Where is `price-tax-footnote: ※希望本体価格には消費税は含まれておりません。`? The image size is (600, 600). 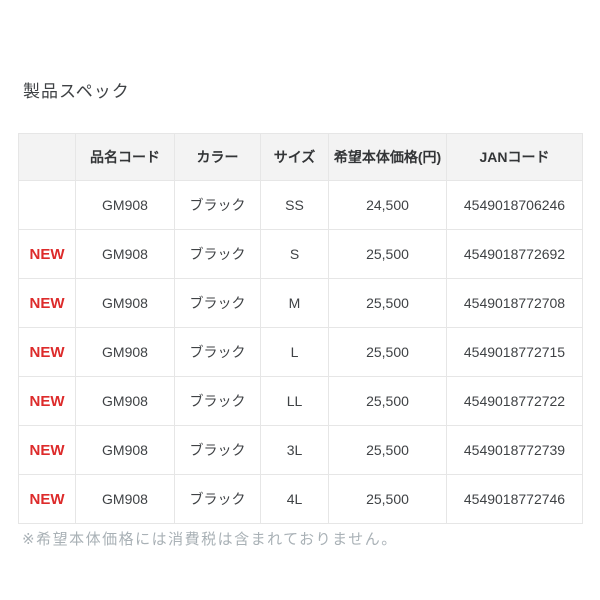 price-tax-footnote: ※希望本体価格には消費税は含まれておりません。 is located at coordinates (210, 539).